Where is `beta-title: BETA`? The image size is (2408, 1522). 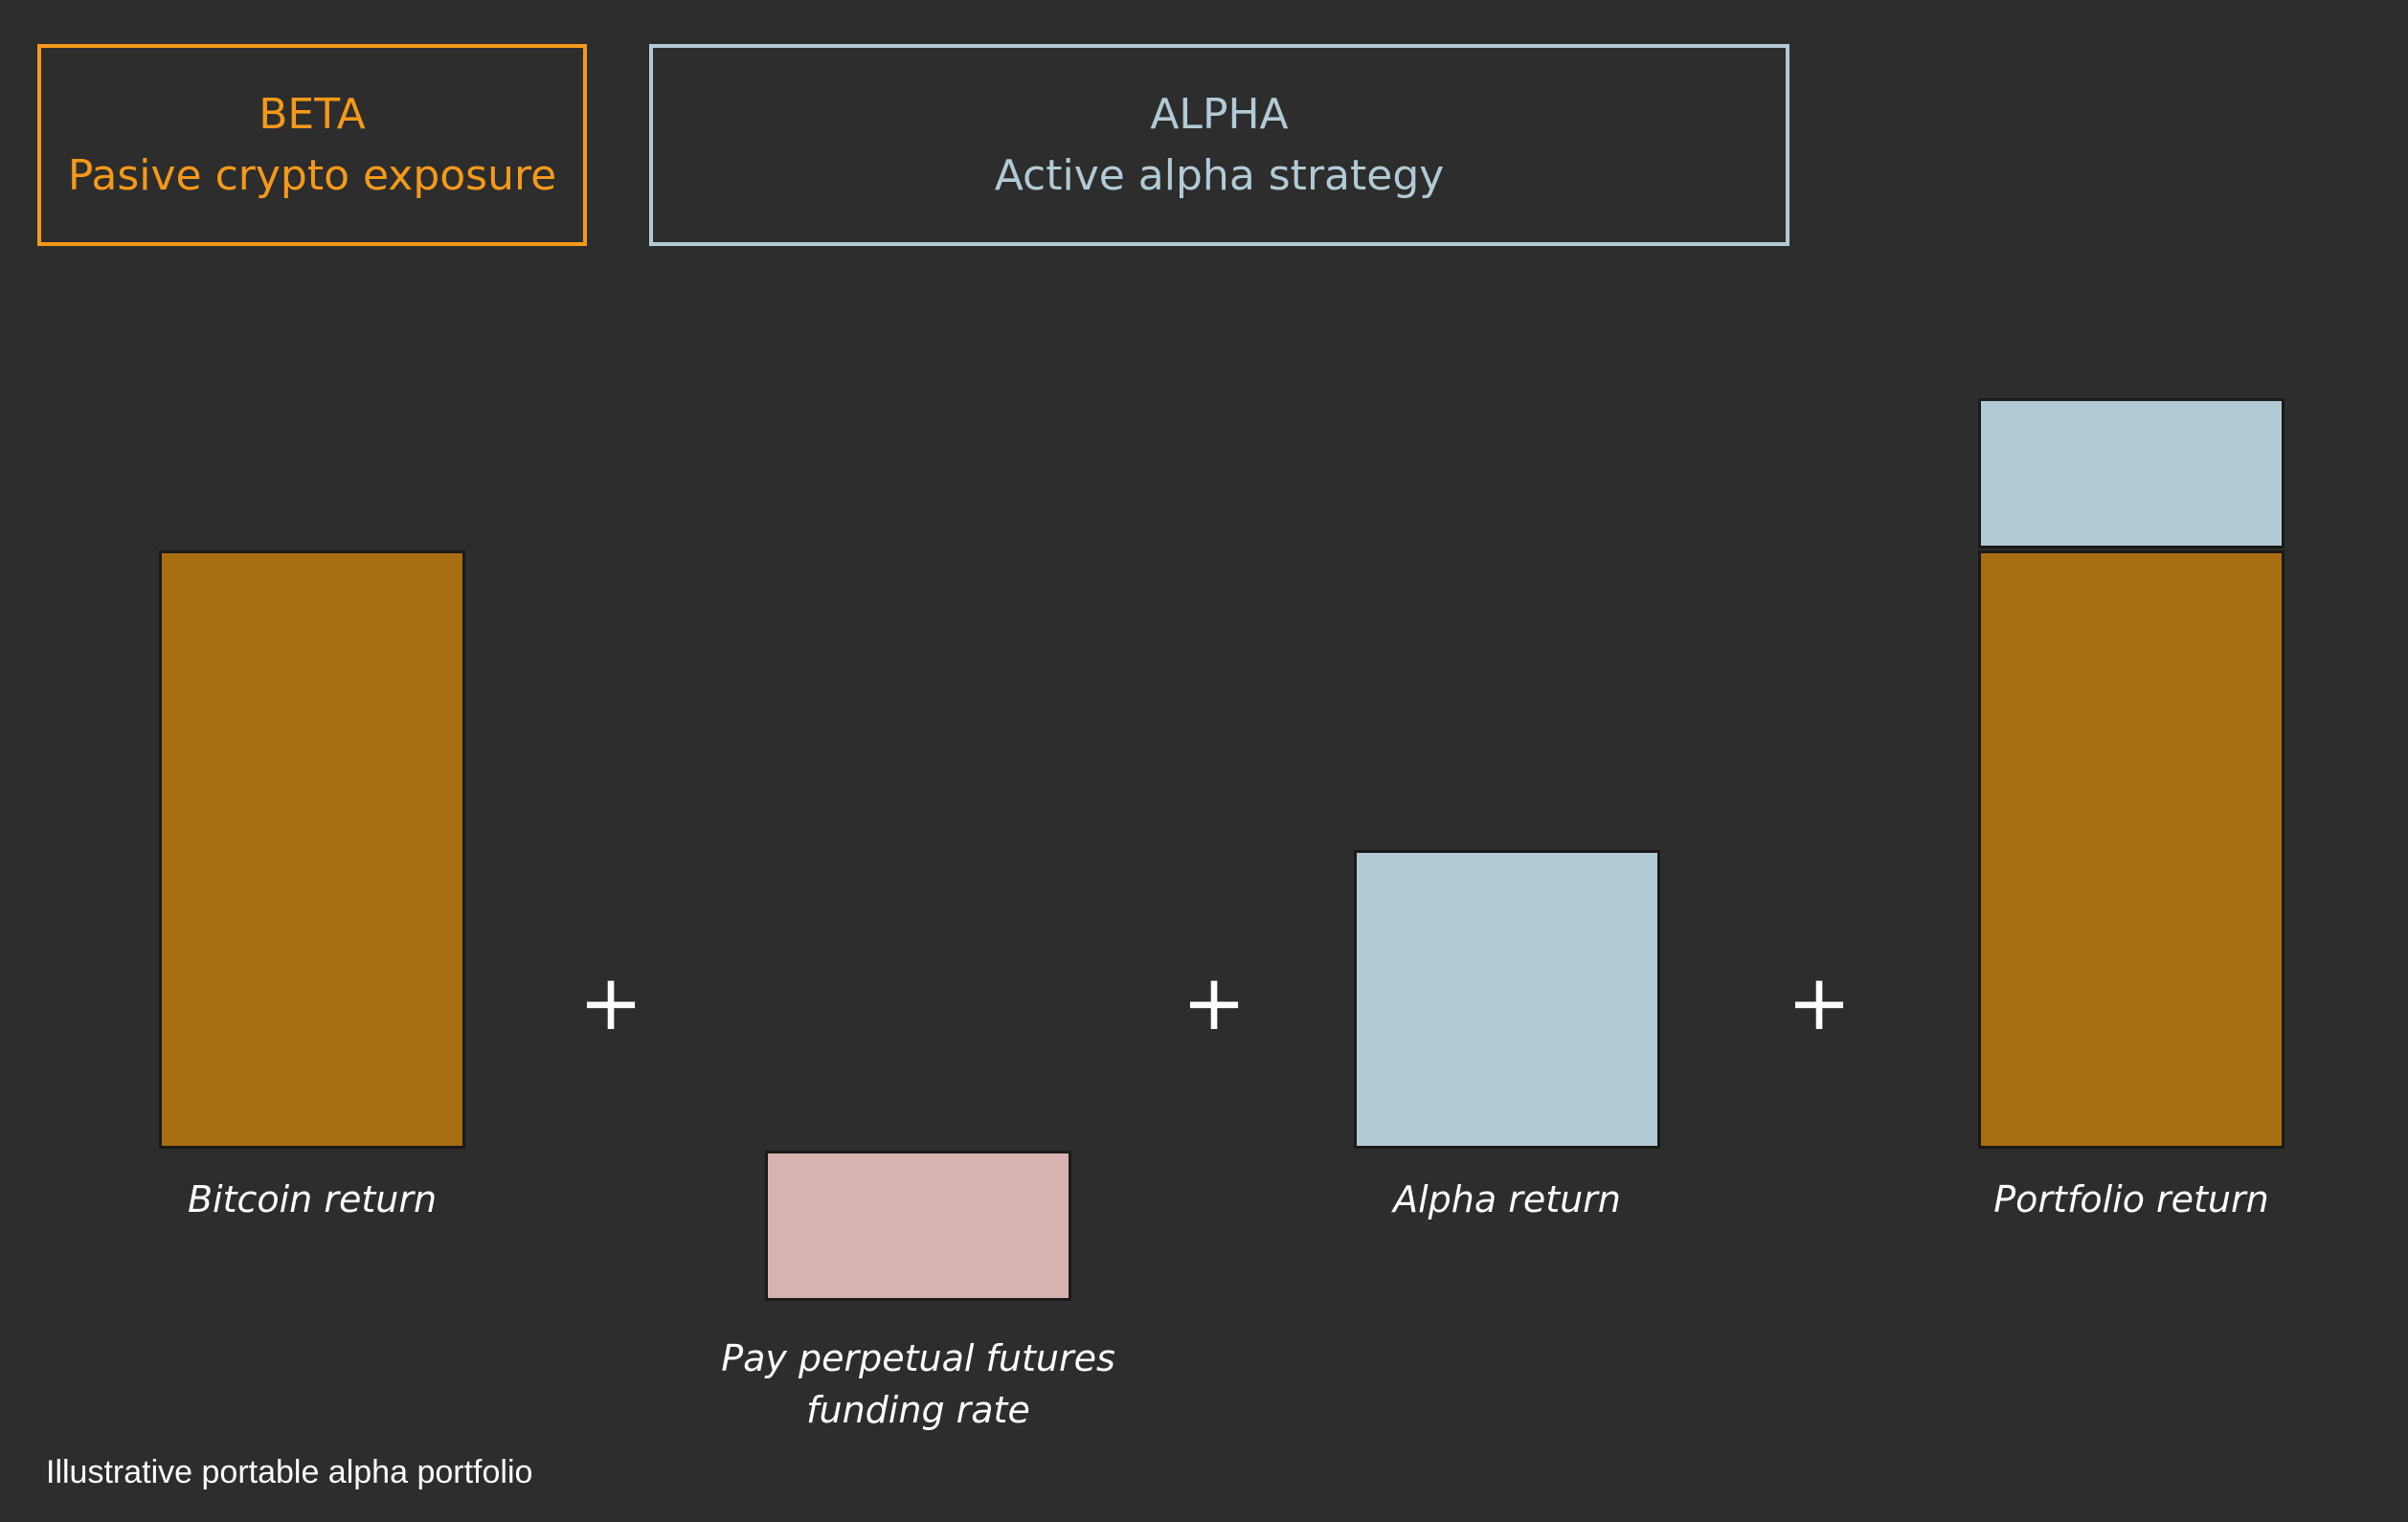 beta-title: BETA is located at coordinates (312, 114).